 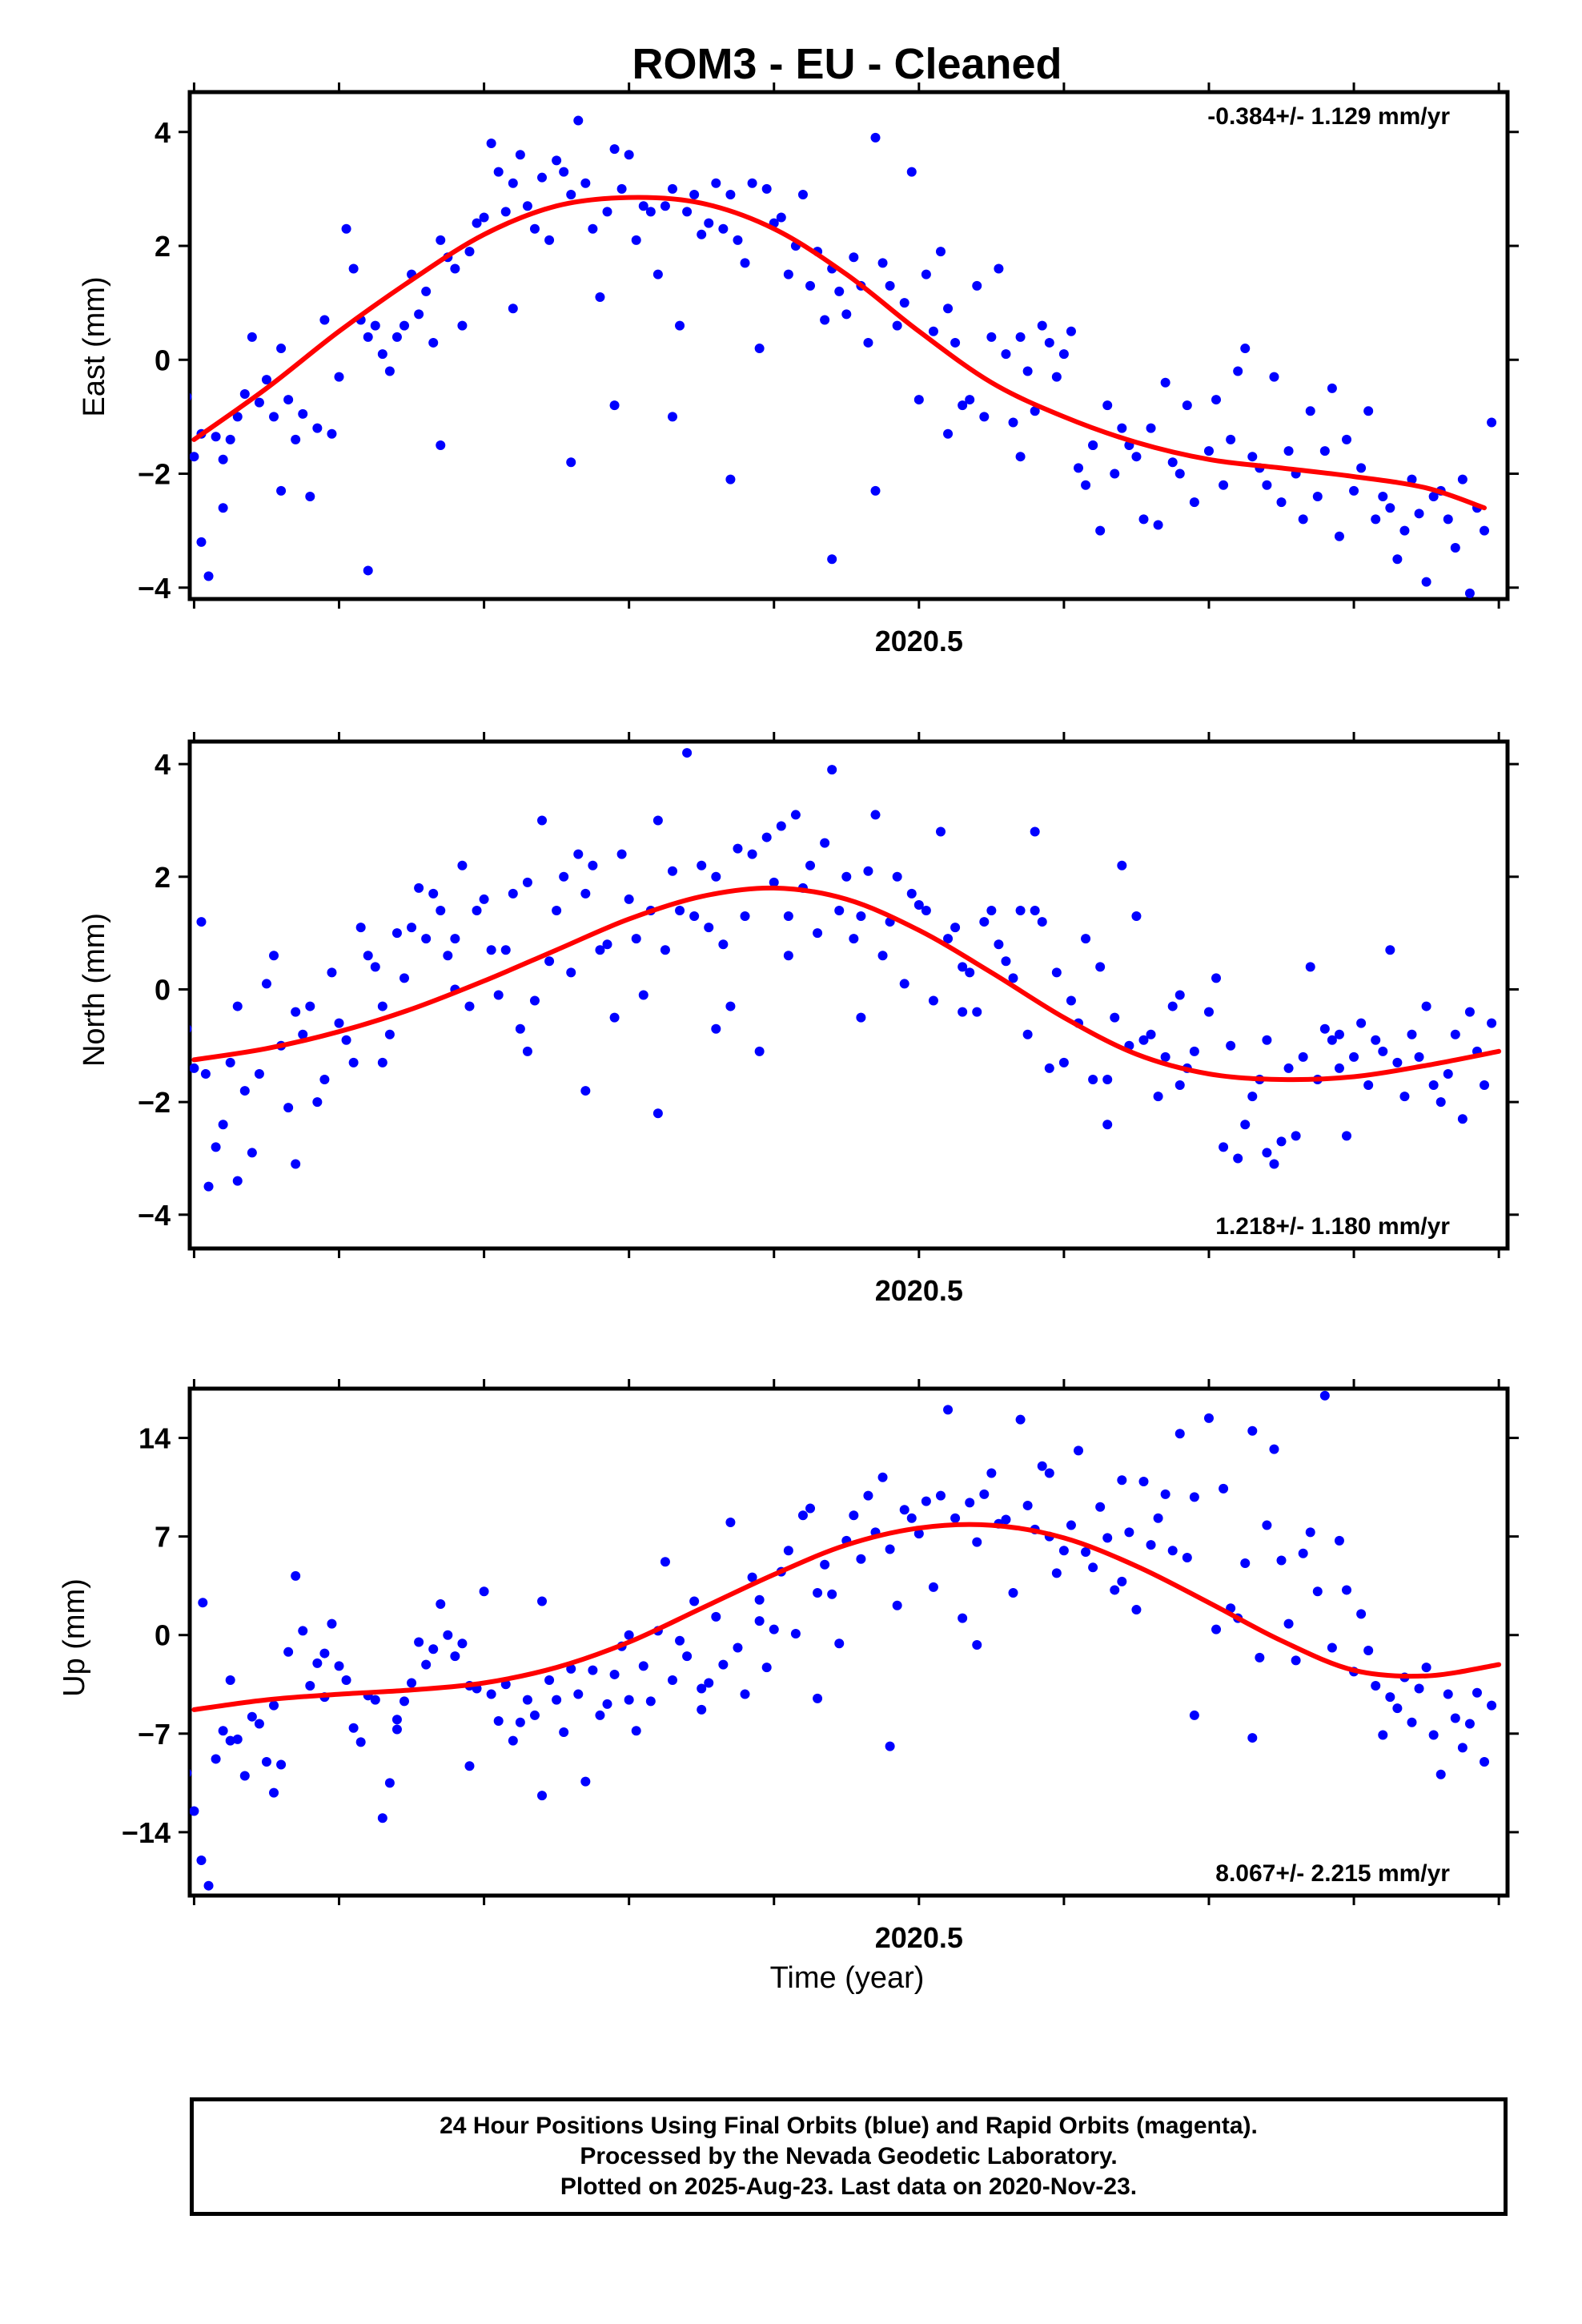 I want to click on east-y-tick-label: 2, so click(x=163, y=246).